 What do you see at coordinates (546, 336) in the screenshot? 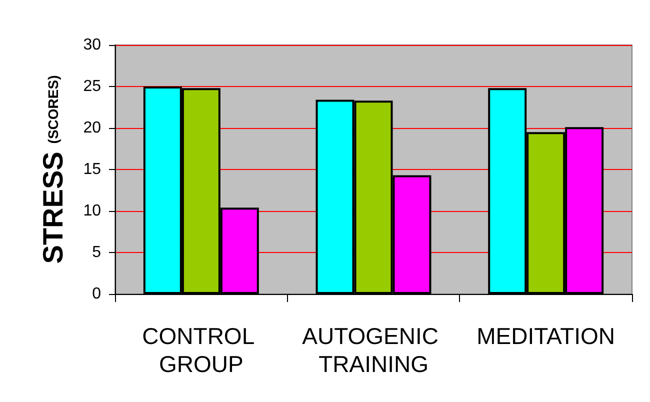
I see `x-tick-label: MEDITATION` at bounding box center [546, 336].